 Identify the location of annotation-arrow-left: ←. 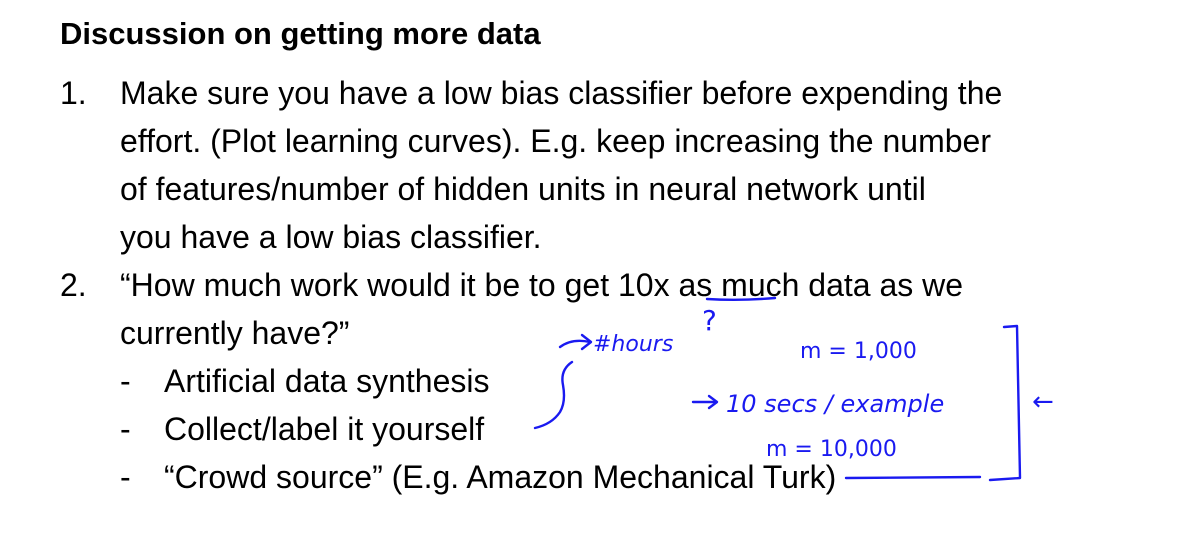
(1043, 402).